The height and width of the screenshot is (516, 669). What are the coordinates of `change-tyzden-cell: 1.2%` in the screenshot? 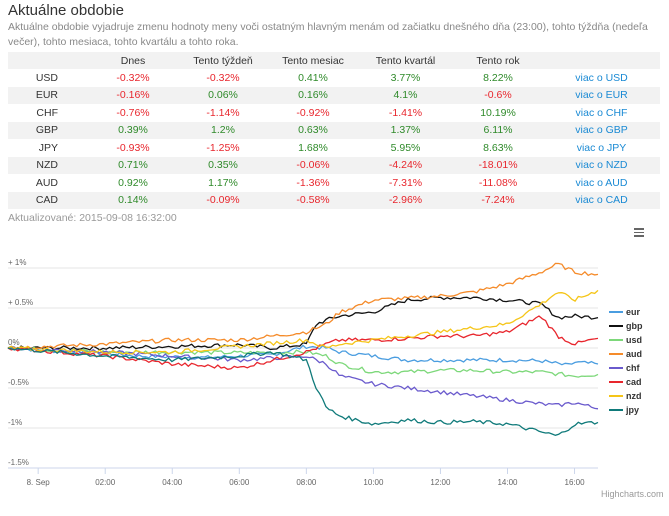 It's located at (223, 130).